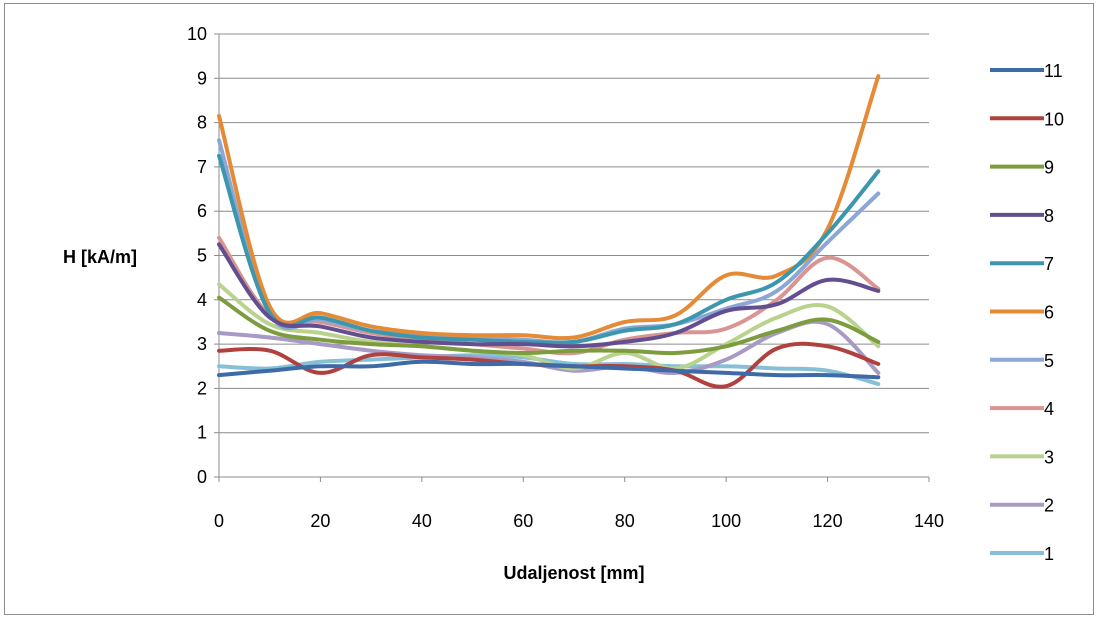 This screenshot has height=619, width=1099. Describe the element at coordinates (573, 573) in the screenshot. I see `x-axis-title: Udaljenost [mm]` at that location.